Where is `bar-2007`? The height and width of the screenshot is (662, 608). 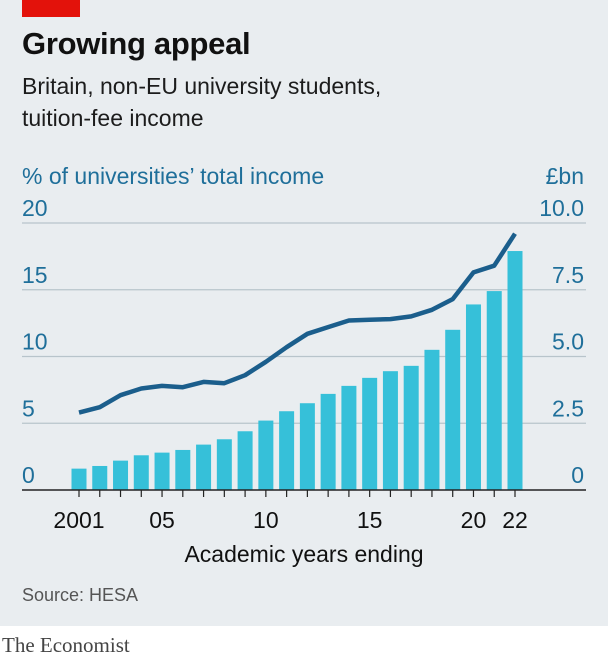 bar-2007 is located at coordinates (204, 467).